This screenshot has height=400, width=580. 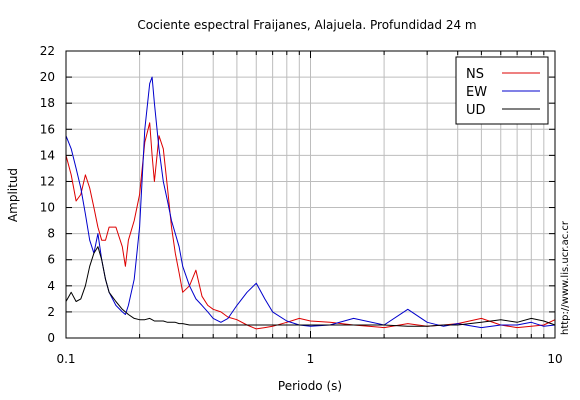 I want to click on y-tick-label: 4, so click(x=51, y=286).